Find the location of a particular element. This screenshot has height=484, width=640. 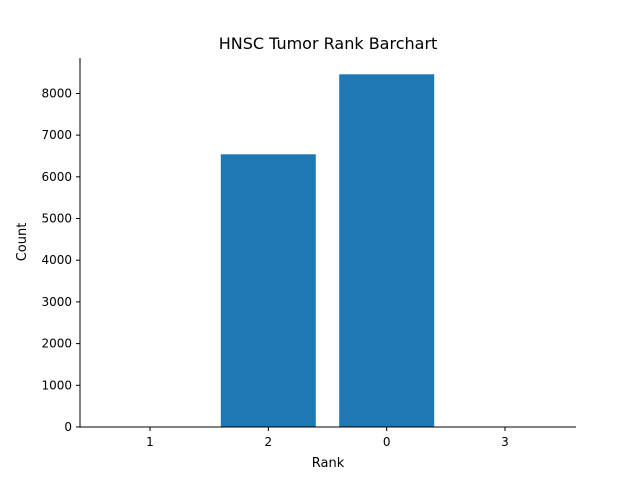

x-tick-label: 3 is located at coordinates (505, 442).